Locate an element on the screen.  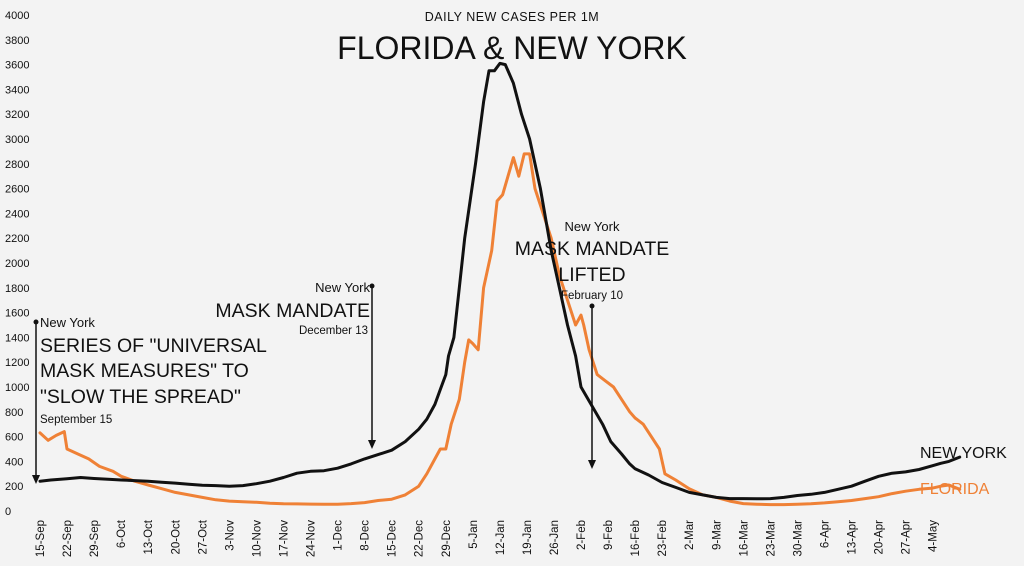
annotation-feb-10-dot is located at coordinates (592, 306).